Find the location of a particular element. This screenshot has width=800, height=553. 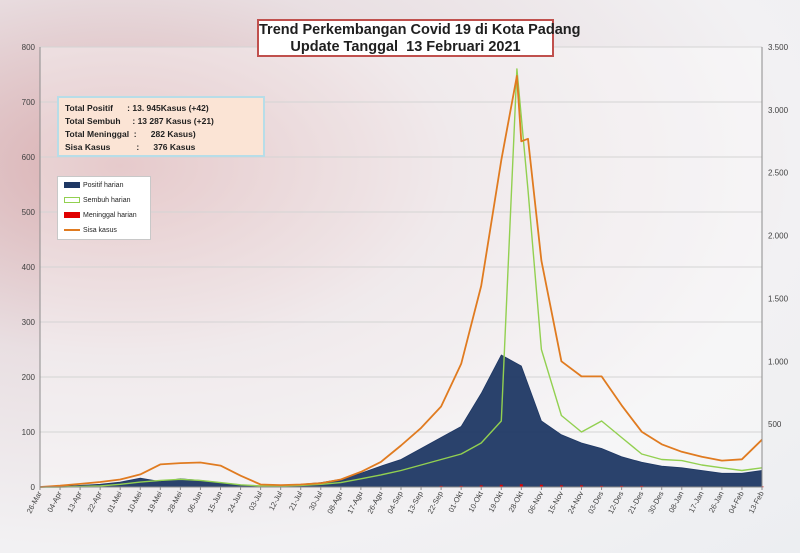

legend-item-meninggal: Meninggal harian is located at coordinates (100, 216).